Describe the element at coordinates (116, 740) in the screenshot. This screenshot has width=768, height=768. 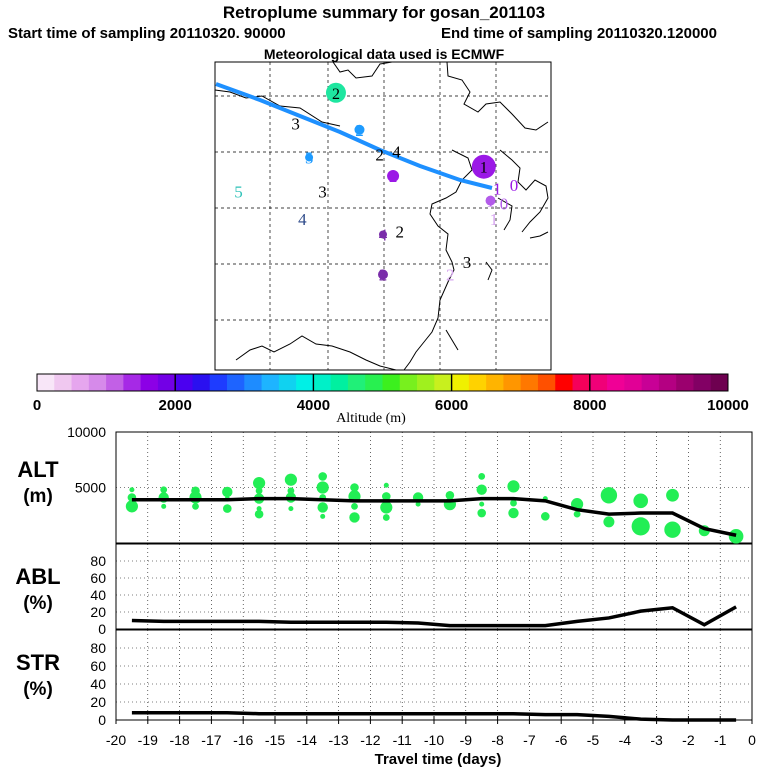
I see `x-tick-label: -20` at that location.